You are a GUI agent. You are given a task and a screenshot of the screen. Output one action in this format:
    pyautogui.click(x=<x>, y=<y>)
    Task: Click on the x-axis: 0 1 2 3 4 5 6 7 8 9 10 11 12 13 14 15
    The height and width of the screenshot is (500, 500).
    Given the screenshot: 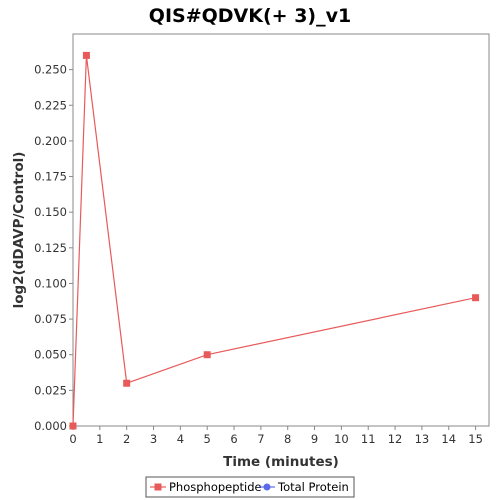 What is the action you would take?
    pyautogui.click(x=276, y=436)
    